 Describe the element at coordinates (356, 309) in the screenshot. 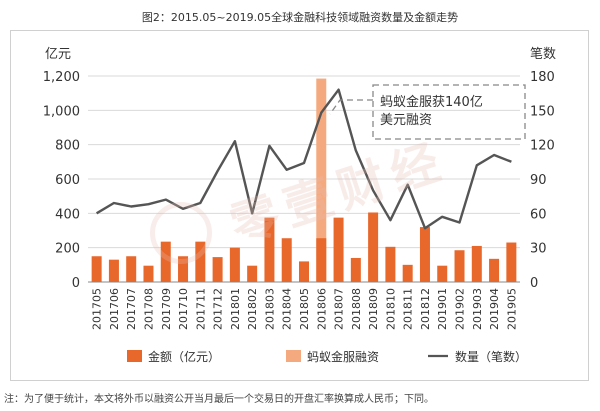

I see `x-tick-label: 201808` at that location.